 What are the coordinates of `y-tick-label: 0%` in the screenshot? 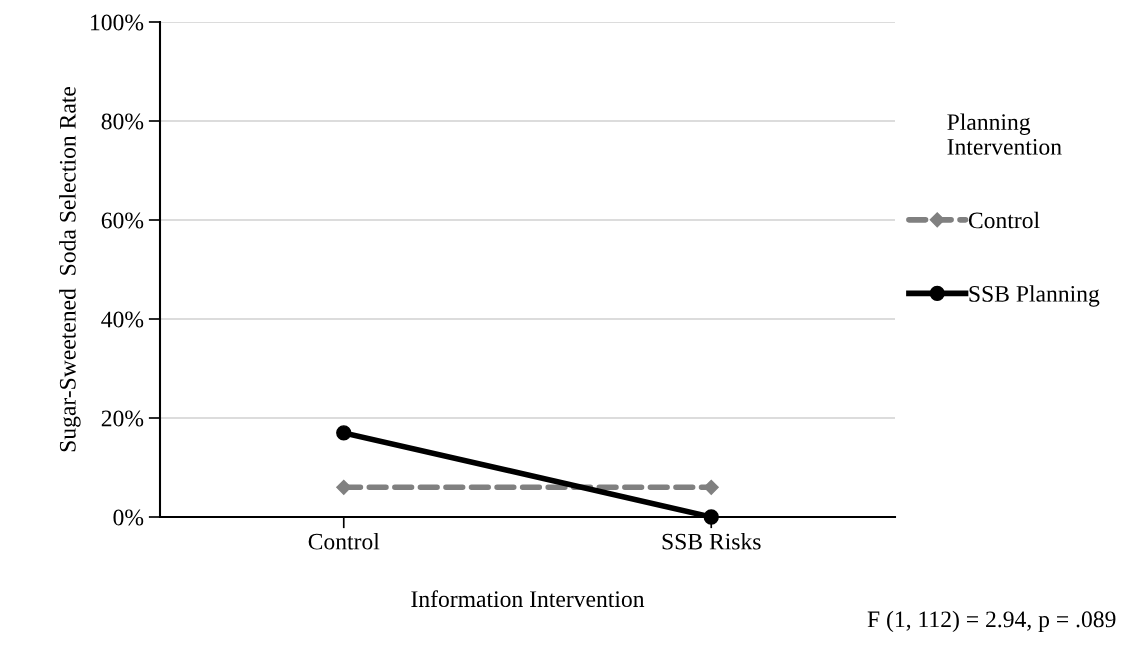 It's located at (128, 517).